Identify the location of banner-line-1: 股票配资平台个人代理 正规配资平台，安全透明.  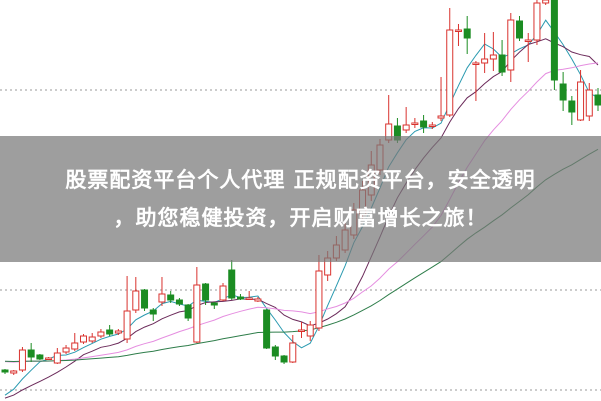
(300, 180).